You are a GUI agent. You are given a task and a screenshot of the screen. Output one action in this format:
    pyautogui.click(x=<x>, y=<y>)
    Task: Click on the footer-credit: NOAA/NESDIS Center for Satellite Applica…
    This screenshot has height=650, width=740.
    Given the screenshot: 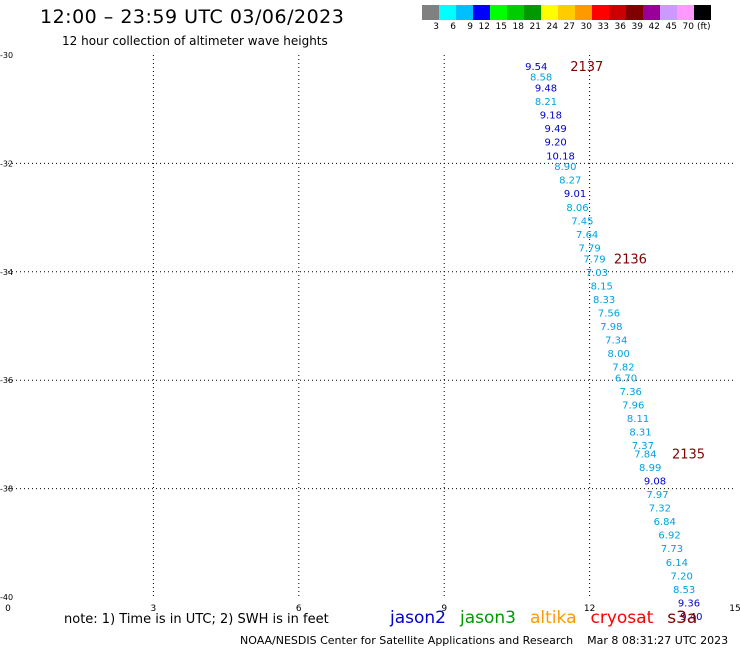 What is the action you would take?
    pyautogui.click(x=484, y=640)
    